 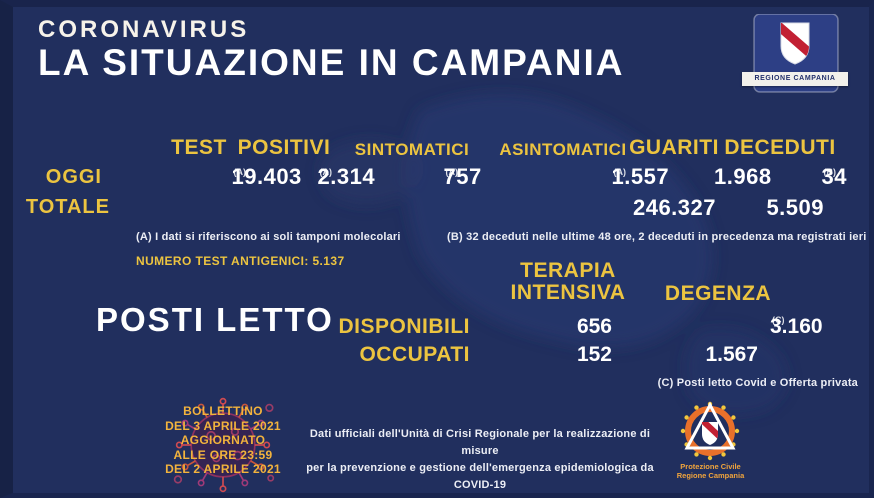 What do you see at coordinates (73, 177) in the screenshot?
I see `row-label-oggi: OGGI` at bounding box center [73, 177].